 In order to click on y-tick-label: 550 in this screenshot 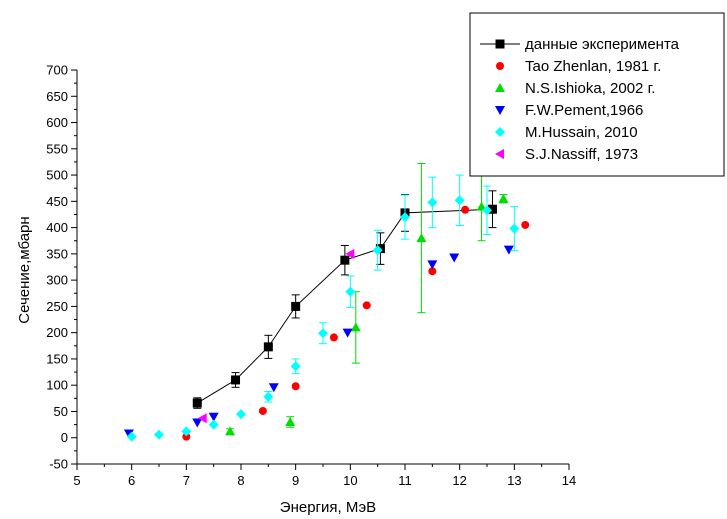, I will do `click(57, 148)`.